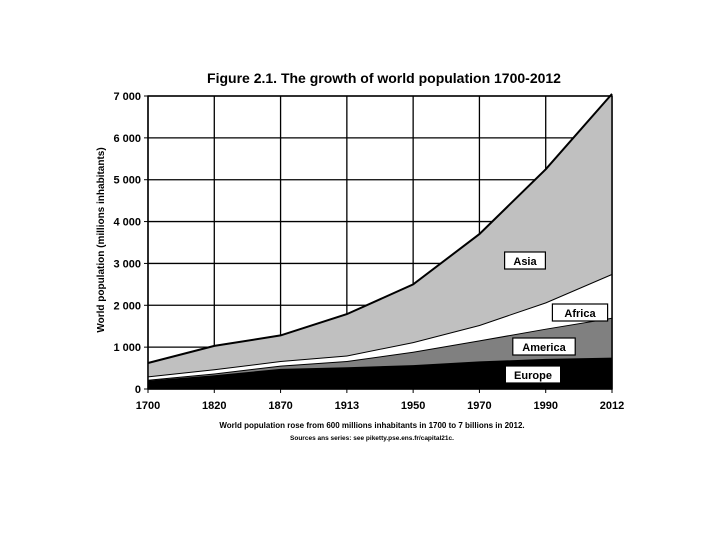 The image size is (720, 540). Describe the element at coordinates (127, 97) in the screenshot. I see `y-tick-label: 7 000` at that location.